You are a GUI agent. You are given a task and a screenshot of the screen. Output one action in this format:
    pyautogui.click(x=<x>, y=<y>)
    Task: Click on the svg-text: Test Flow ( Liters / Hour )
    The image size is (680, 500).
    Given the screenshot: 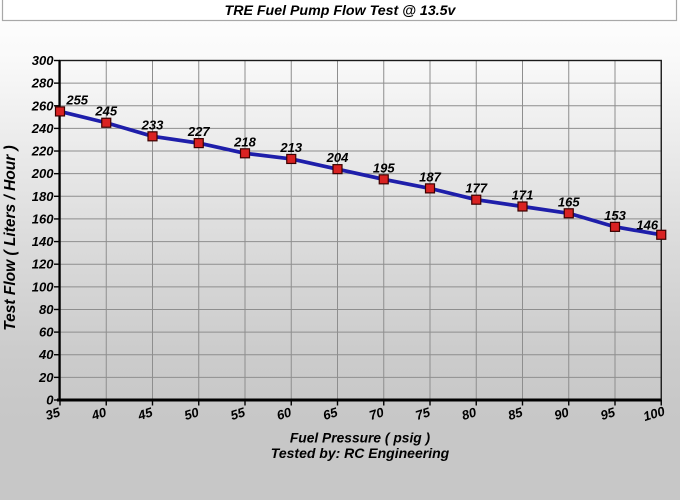 What is the action you would take?
    pyautogui.click(x=10, y=237)
    